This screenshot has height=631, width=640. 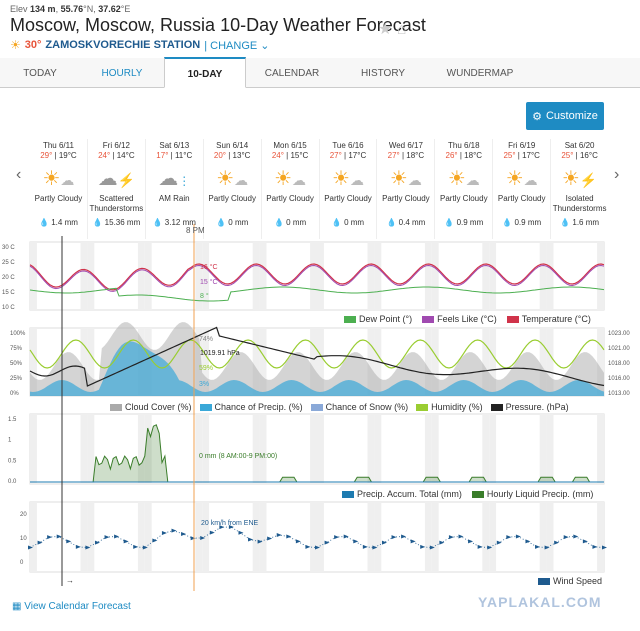 I want to click on wind-ytick: 10, so click(x=23, y=539).